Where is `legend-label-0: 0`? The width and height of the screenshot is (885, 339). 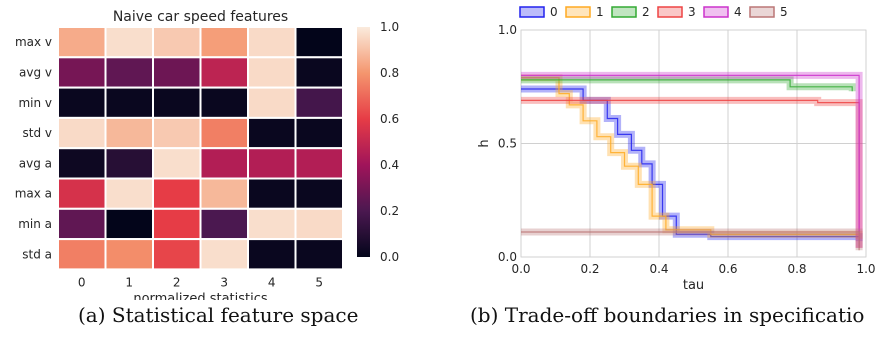 legend-label-0: 0 is located at coordinates (554, 12).